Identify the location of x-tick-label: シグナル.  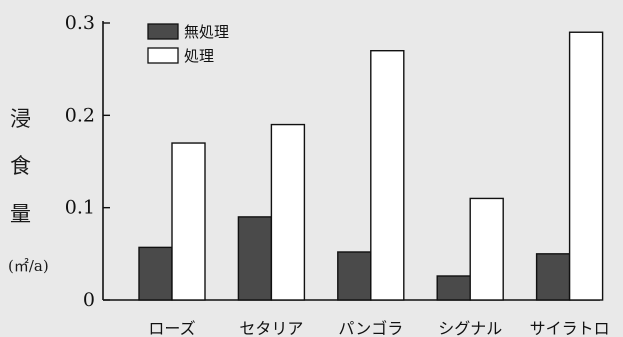
(470, 328).